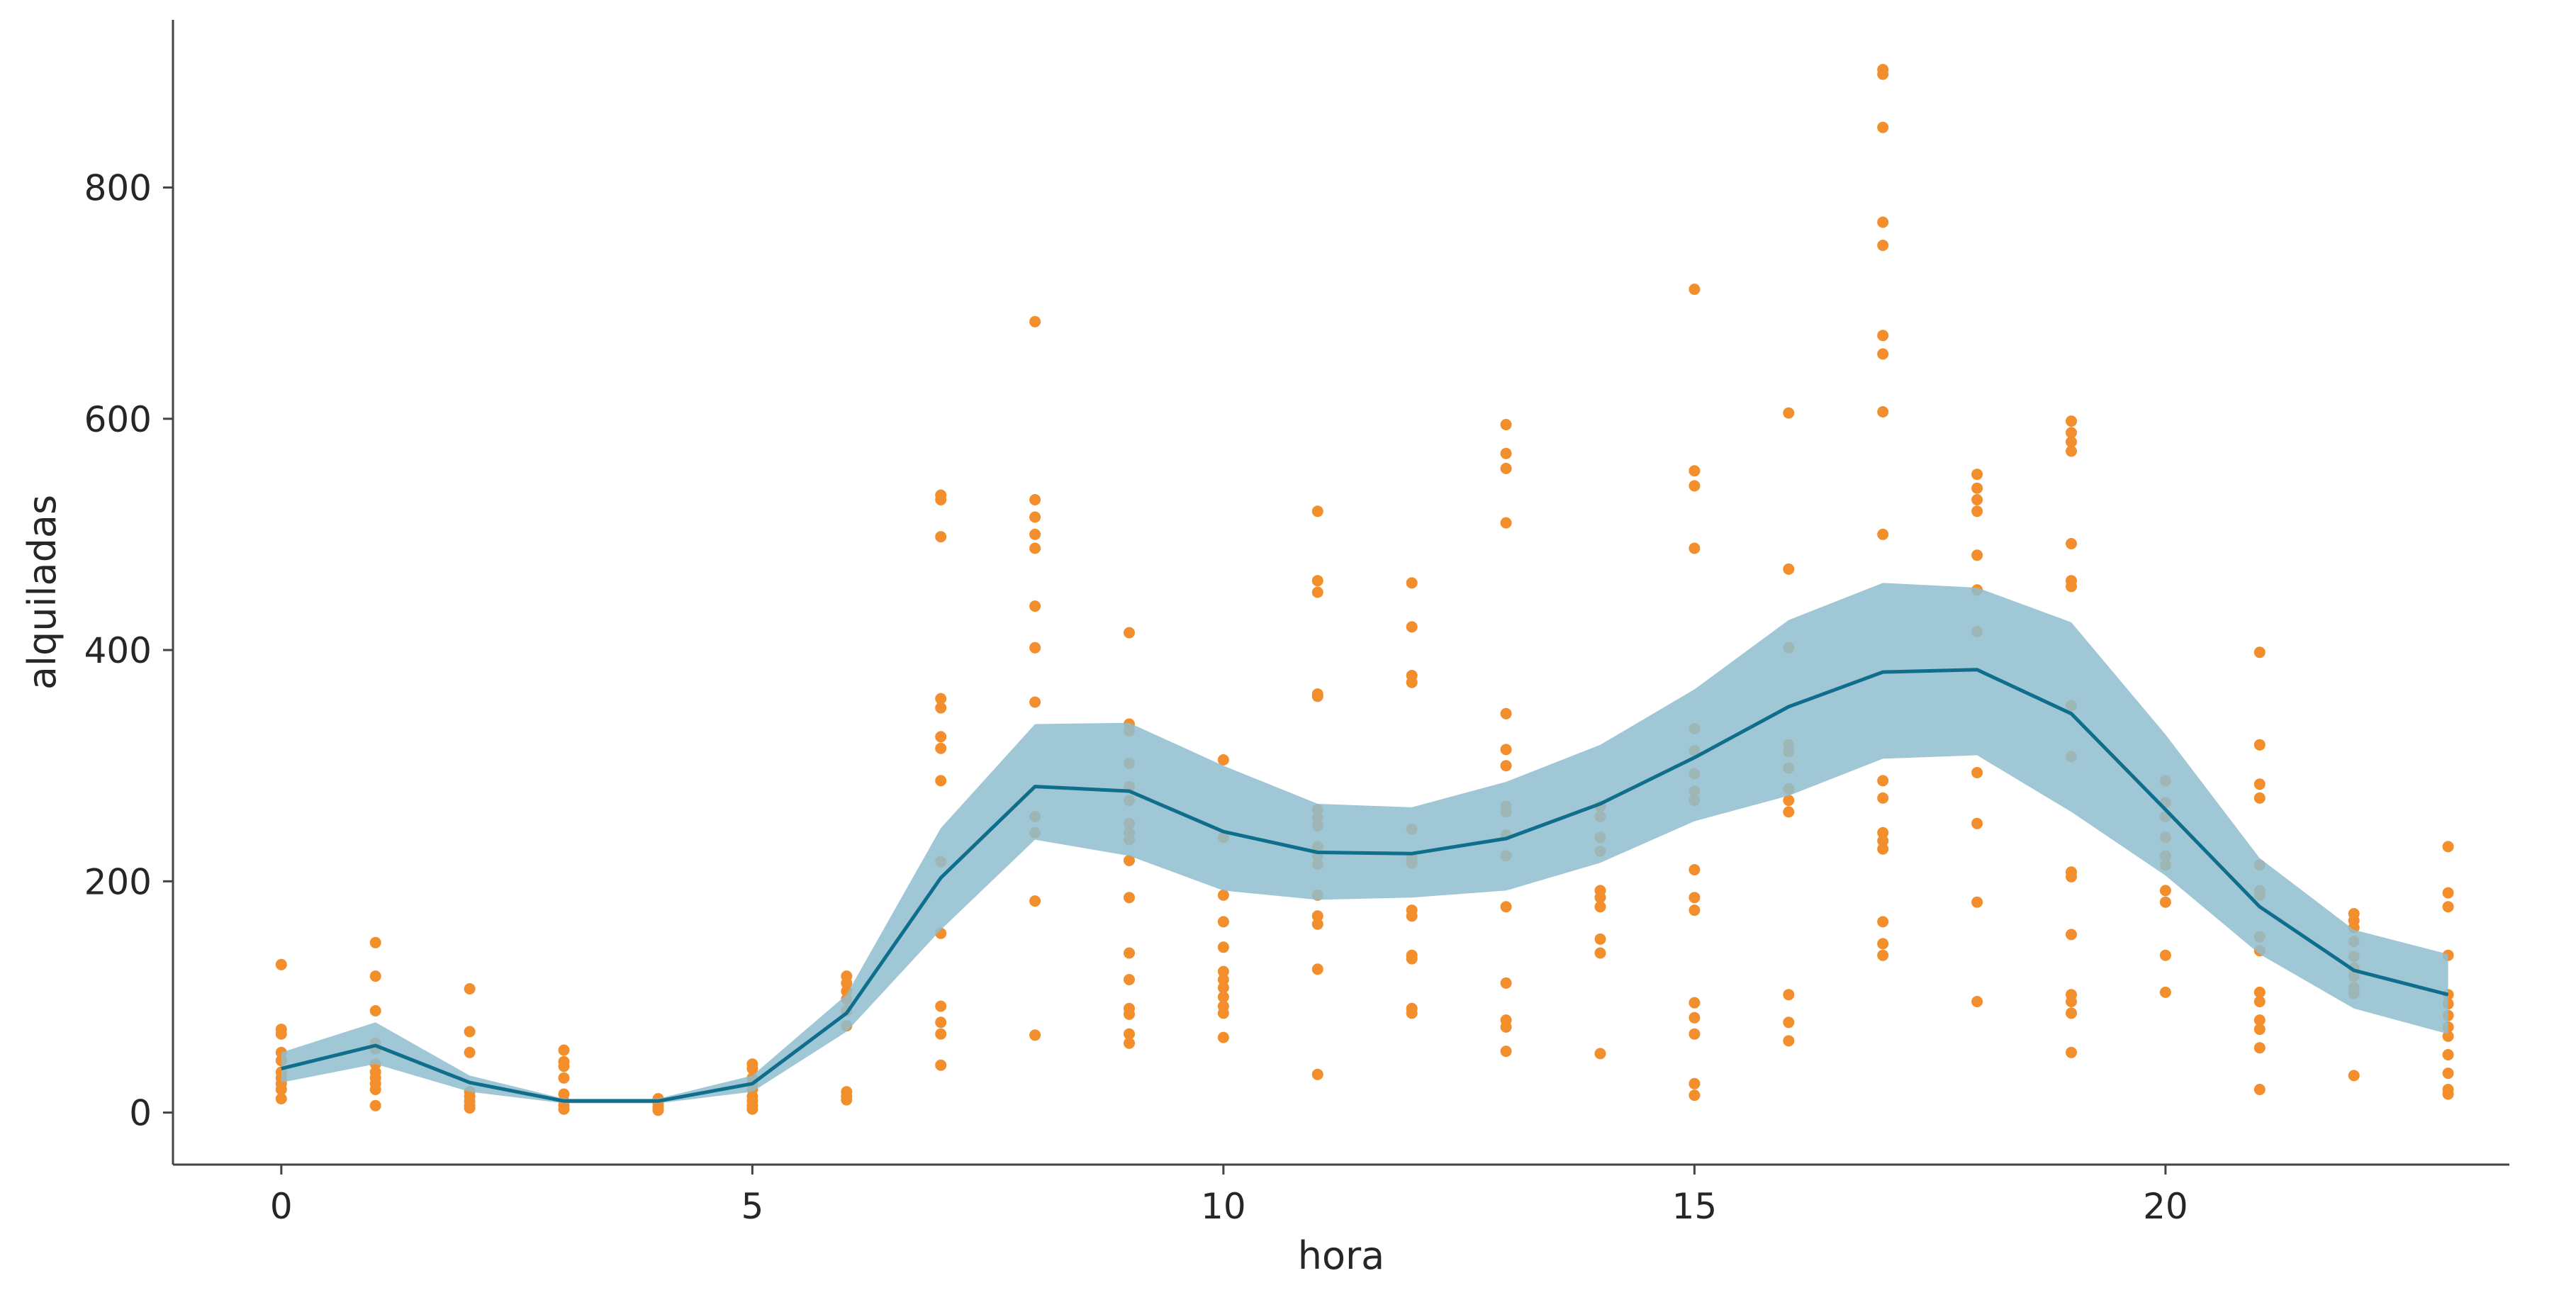  What do you see at coordinates (1342, 1255) in the screenshot?
I see `x-axis-label: hora` at bounding box center [1342, 1255].